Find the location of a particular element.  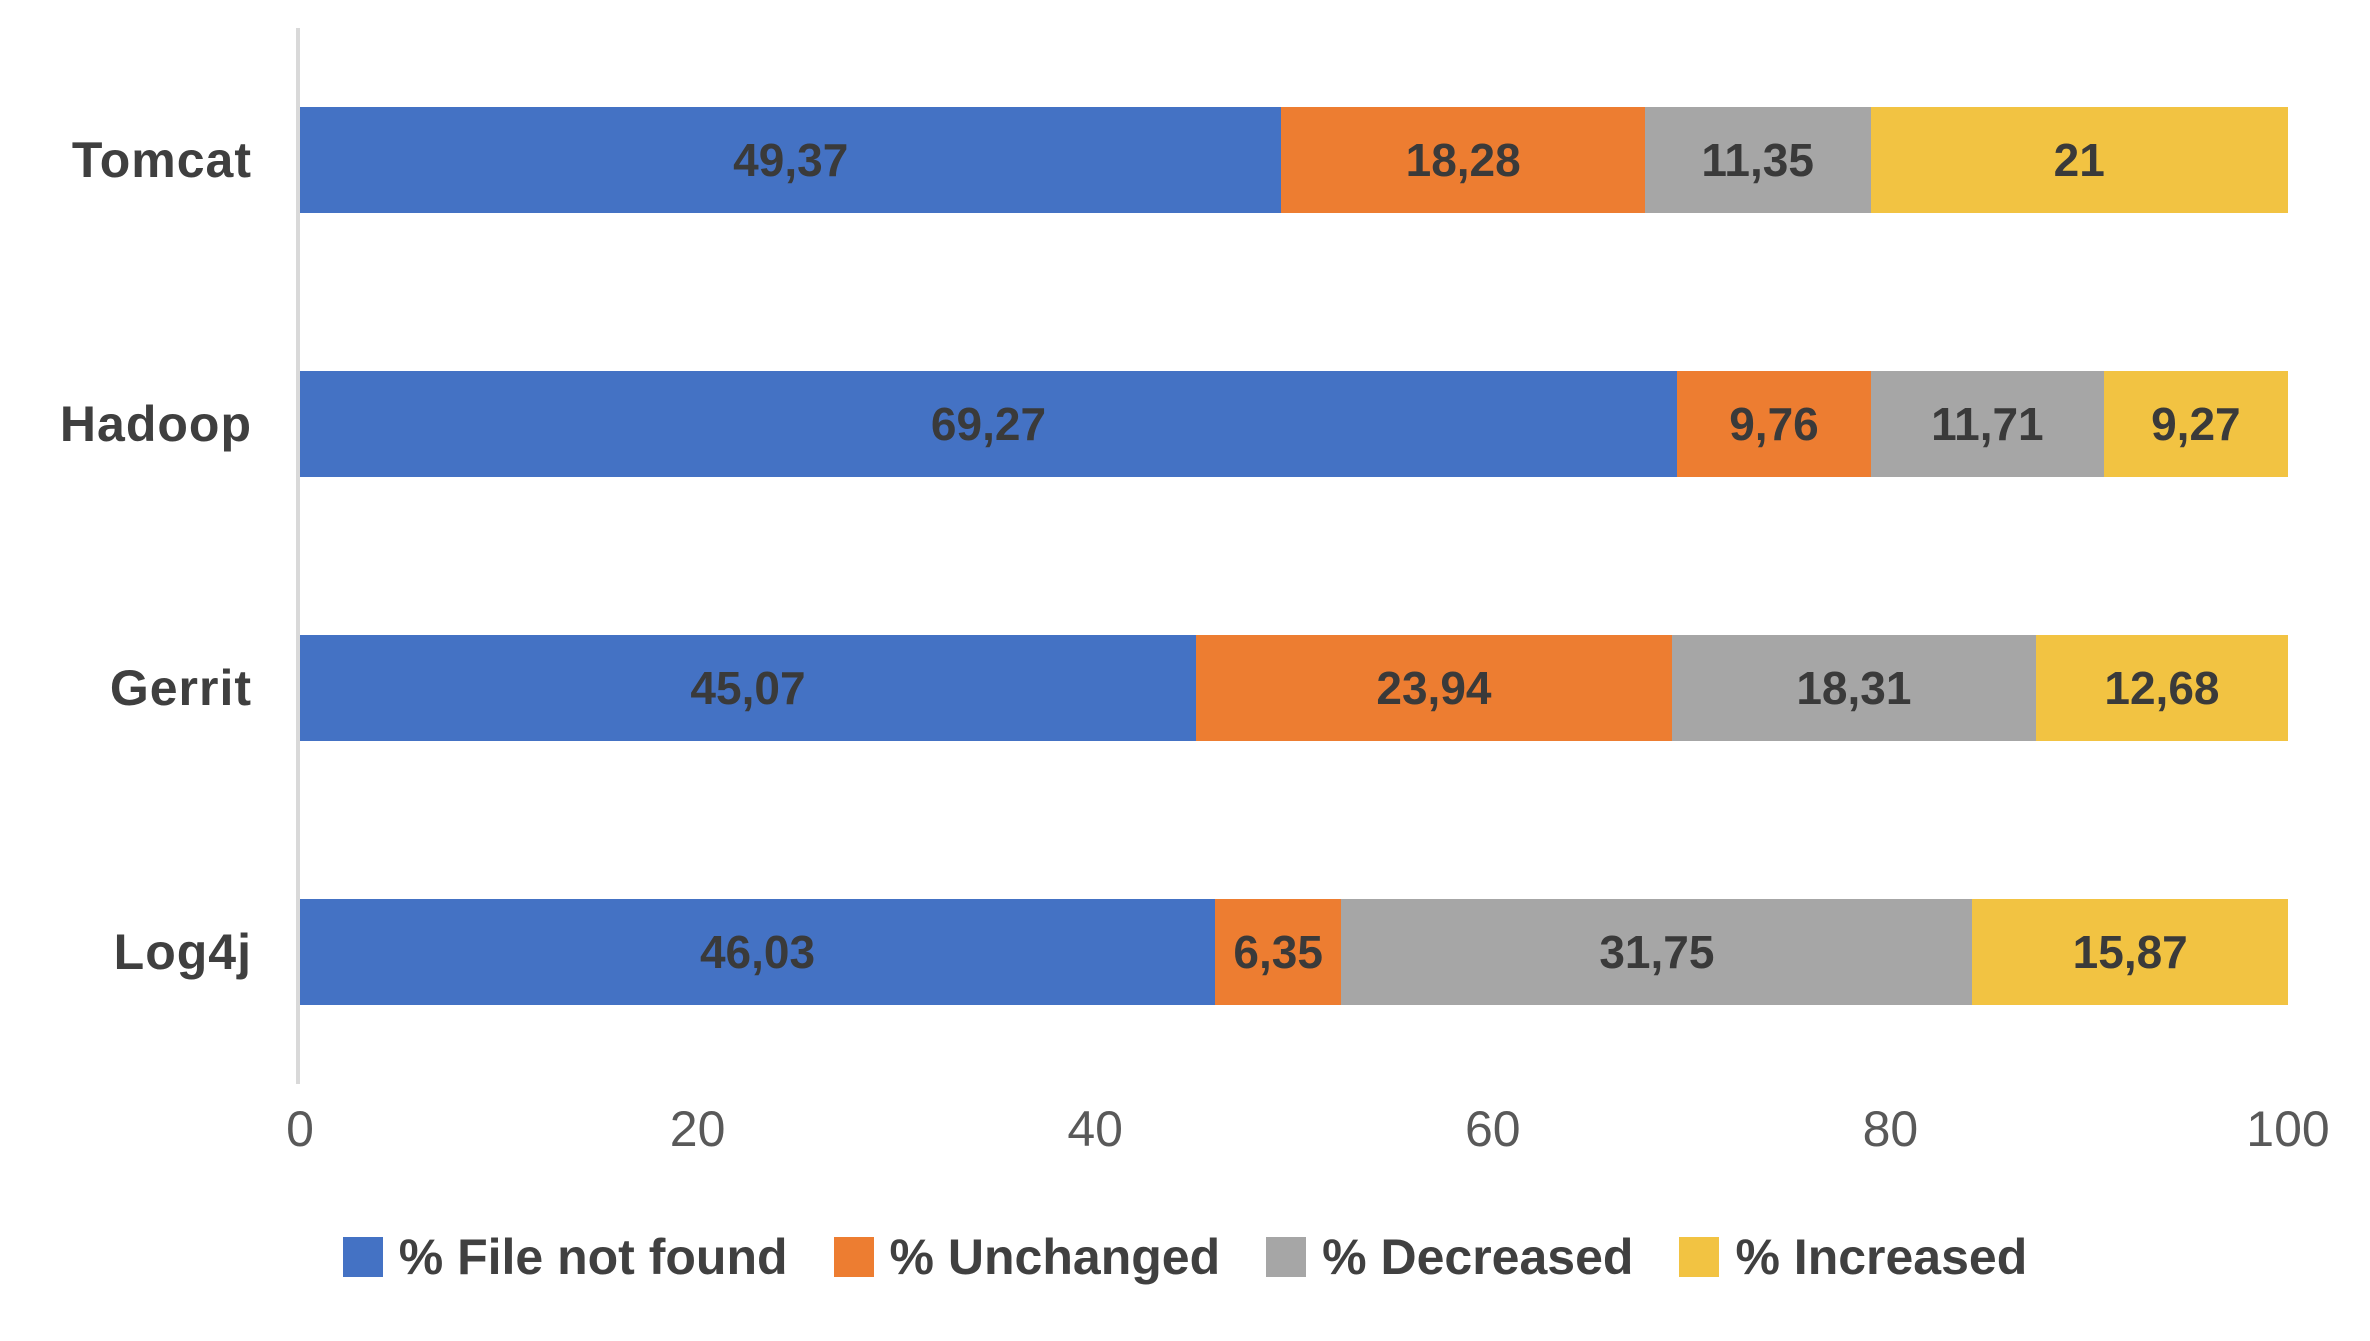

bar-segment: 18,28 is located at coordinates (1463, 160).